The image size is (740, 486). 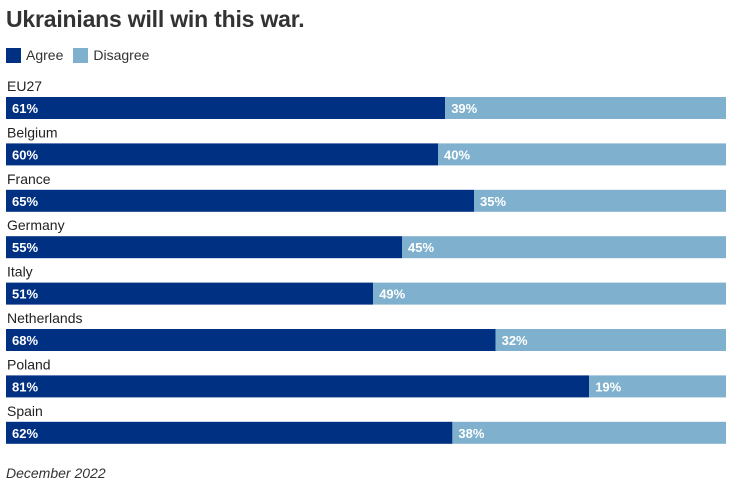 What do you see at coordinates (493, 201) in the screenshot?
I see `data-label-disagree-france: 35%` at bounding box center [493, 201].